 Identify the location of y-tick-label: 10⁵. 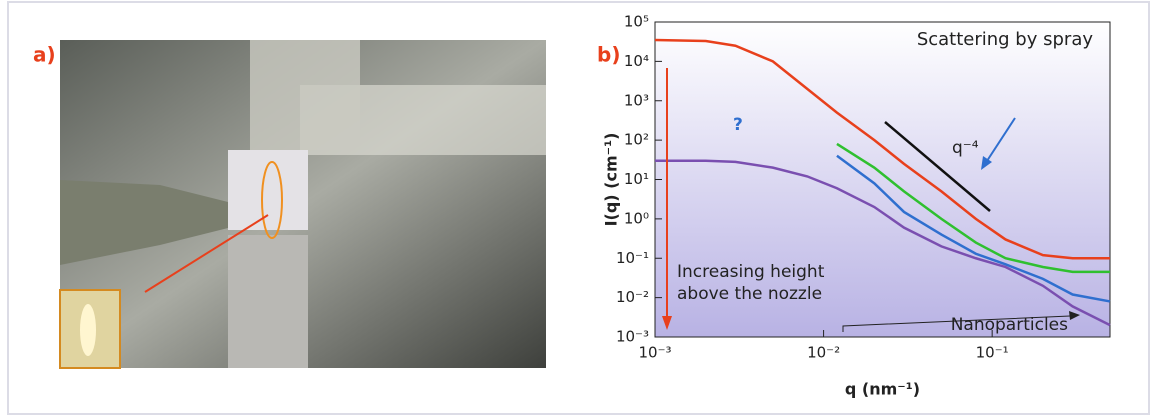
(636, 22).